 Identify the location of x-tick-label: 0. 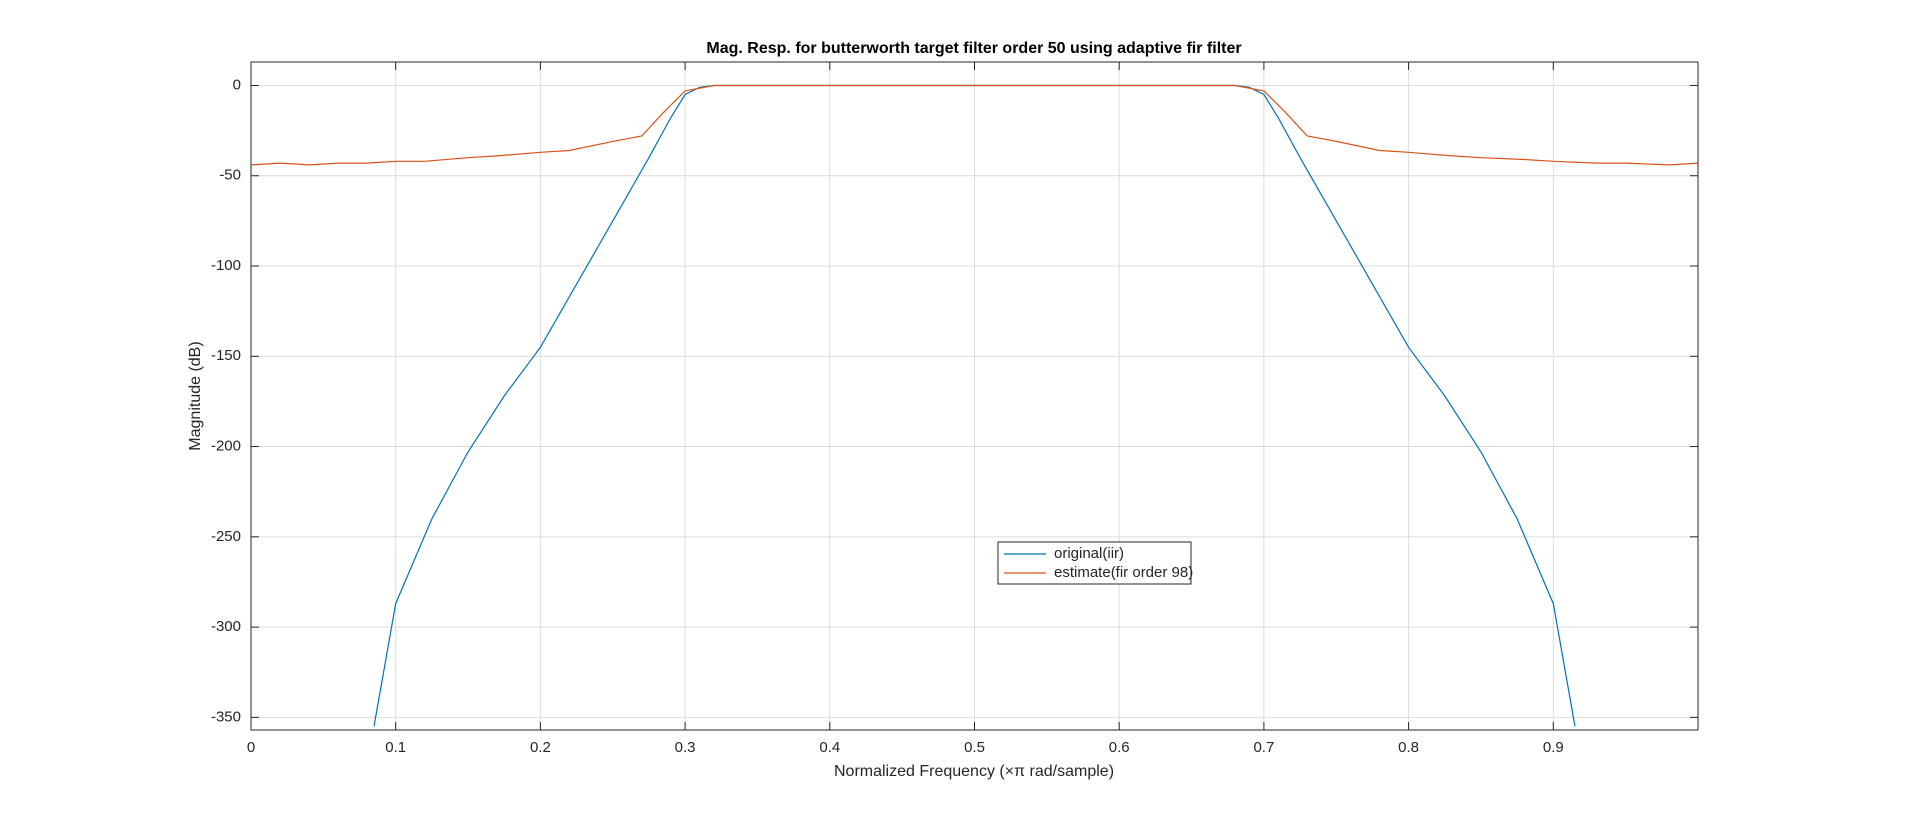
(251, 747).